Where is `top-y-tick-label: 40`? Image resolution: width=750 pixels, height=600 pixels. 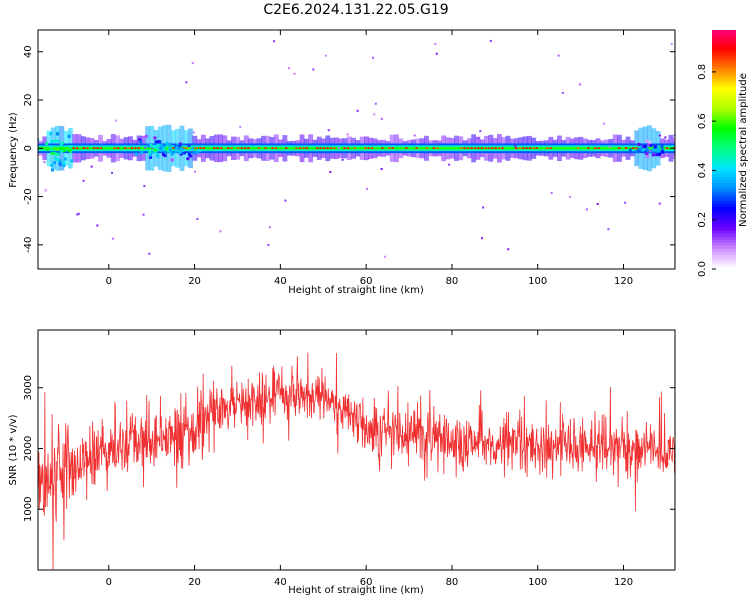
top-y-tick-label: 40 is located at coordinates (28, 51).